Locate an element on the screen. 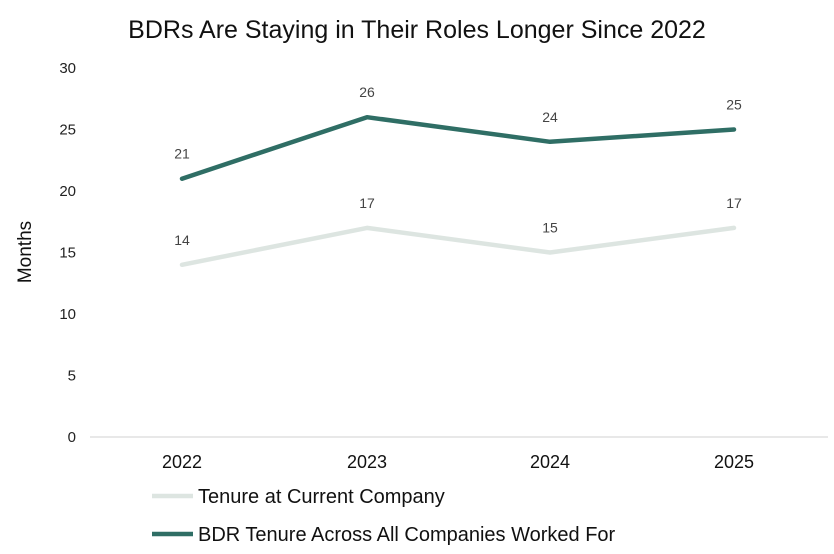 This screenshot has height=554, width=834. y-axis-ticks: 0 5 10 15 20 25 30 is located at coordinates (67, 253).